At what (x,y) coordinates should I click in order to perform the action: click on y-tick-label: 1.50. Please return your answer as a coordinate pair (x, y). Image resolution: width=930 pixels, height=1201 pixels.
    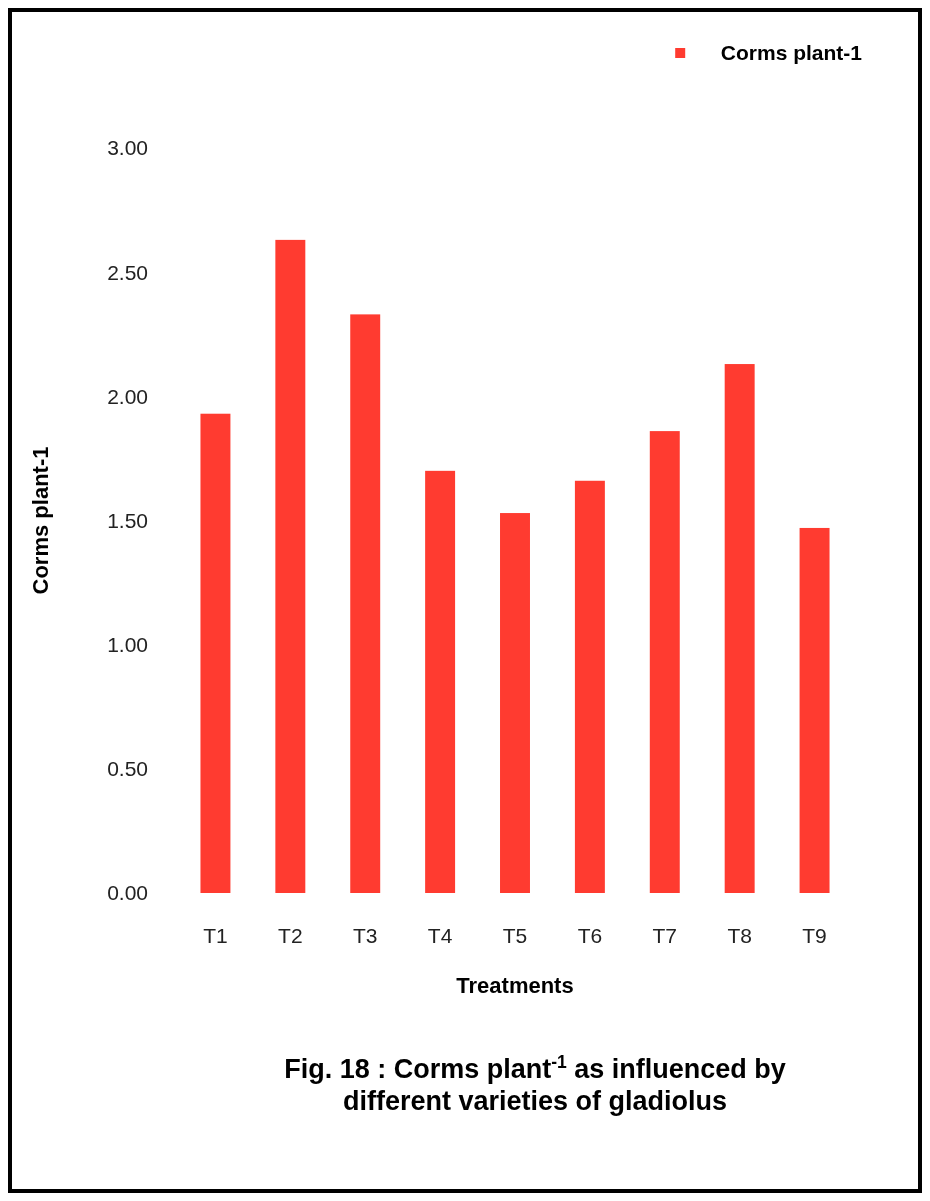
    Looking at the image, I should click on (127, 520).